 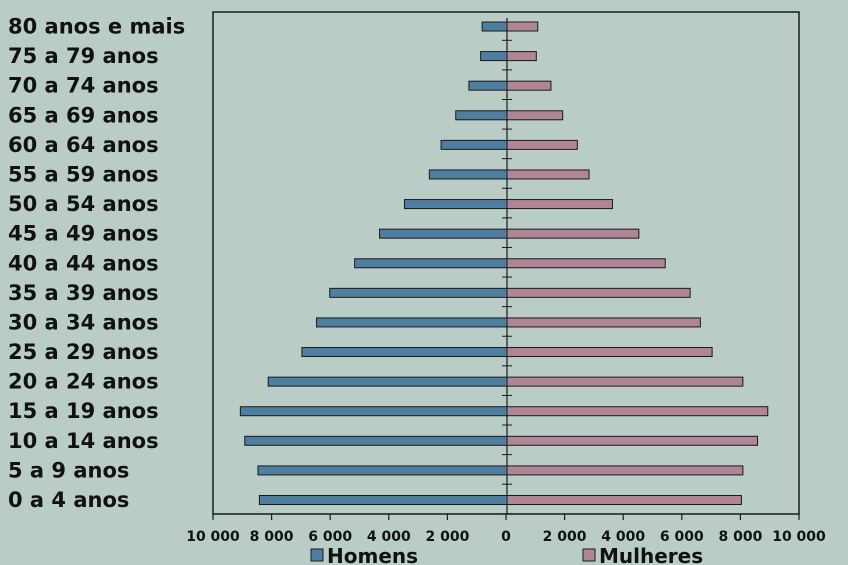 I want to click on age-group-label: 60 a 64 anos, so click(x=83, y=145).